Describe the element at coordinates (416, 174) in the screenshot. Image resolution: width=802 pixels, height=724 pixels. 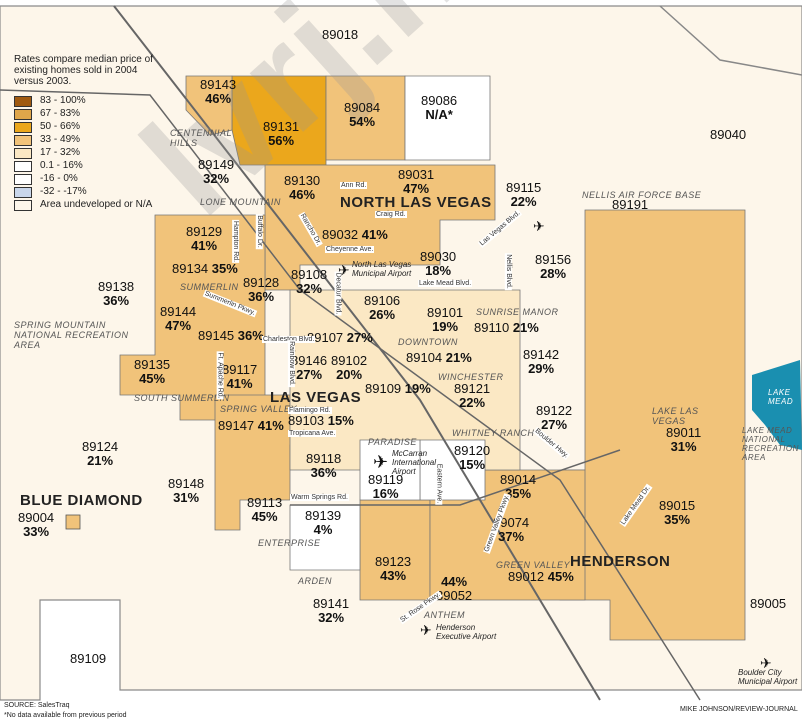
I see `zip-code: 89031` at that location.